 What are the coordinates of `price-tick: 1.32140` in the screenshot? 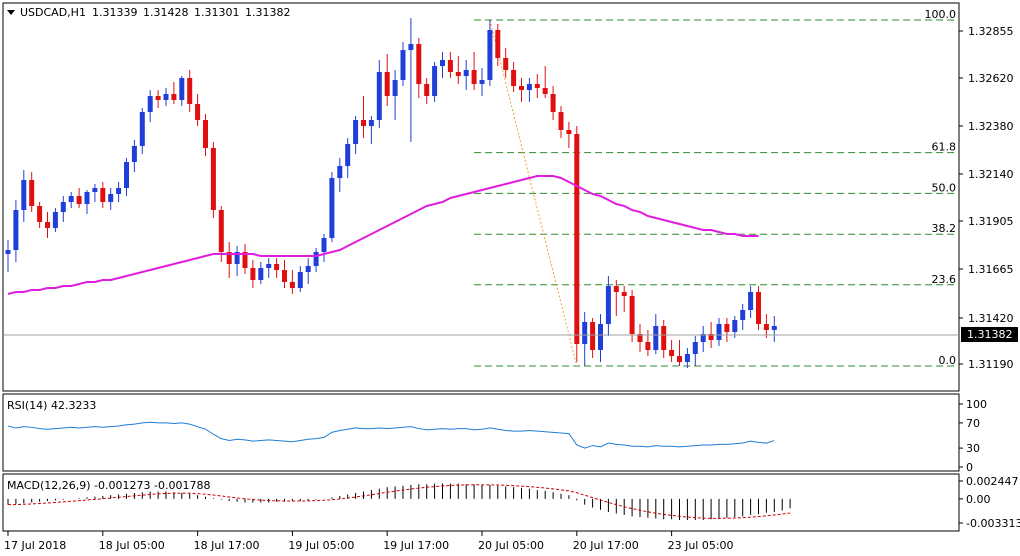 It's located at (991, 174).